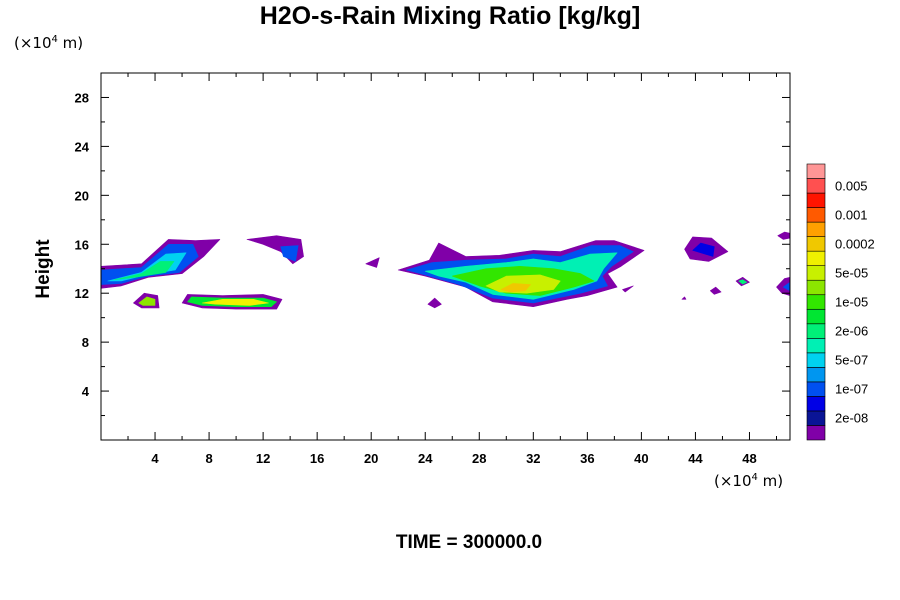  I want to click on x-tick-label: 48, so click(749, 458).